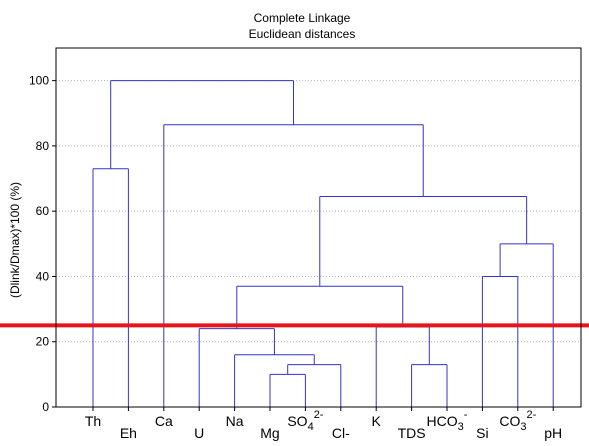  Describe the element at coordinates (302, 34) in the screenshot. I see `chart-subtitle: Euclidean distances` at that location.